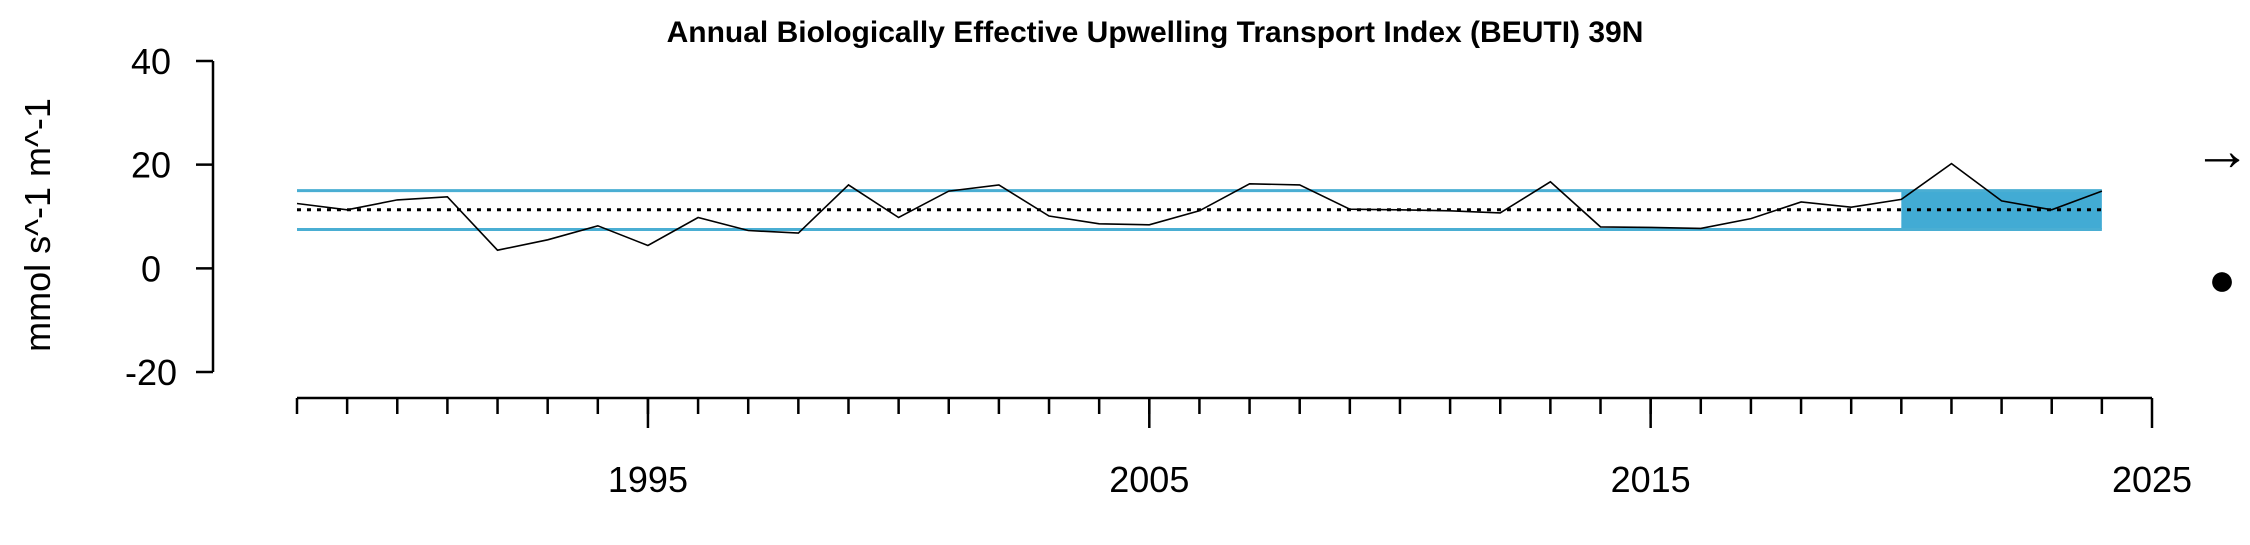 Image resolution: width=2250 pixels, height=545 pixels. Describe the element at coordinates (151, 268) in the screenshot. I see `y-tick-label: 0` at that location.